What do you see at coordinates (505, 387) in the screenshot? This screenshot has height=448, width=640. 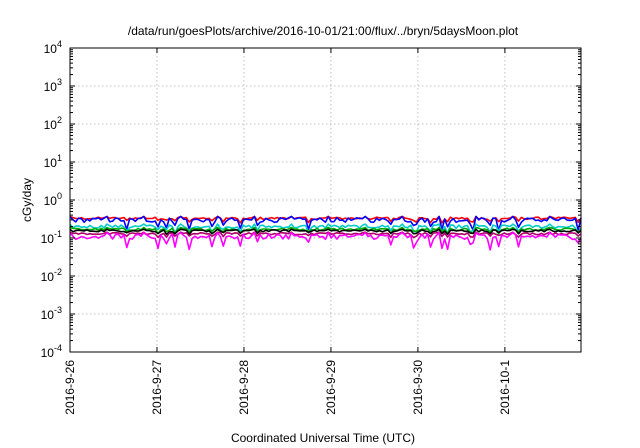 I see `x-tick-label: 2016-10-1` at bounding box center [505, 387].